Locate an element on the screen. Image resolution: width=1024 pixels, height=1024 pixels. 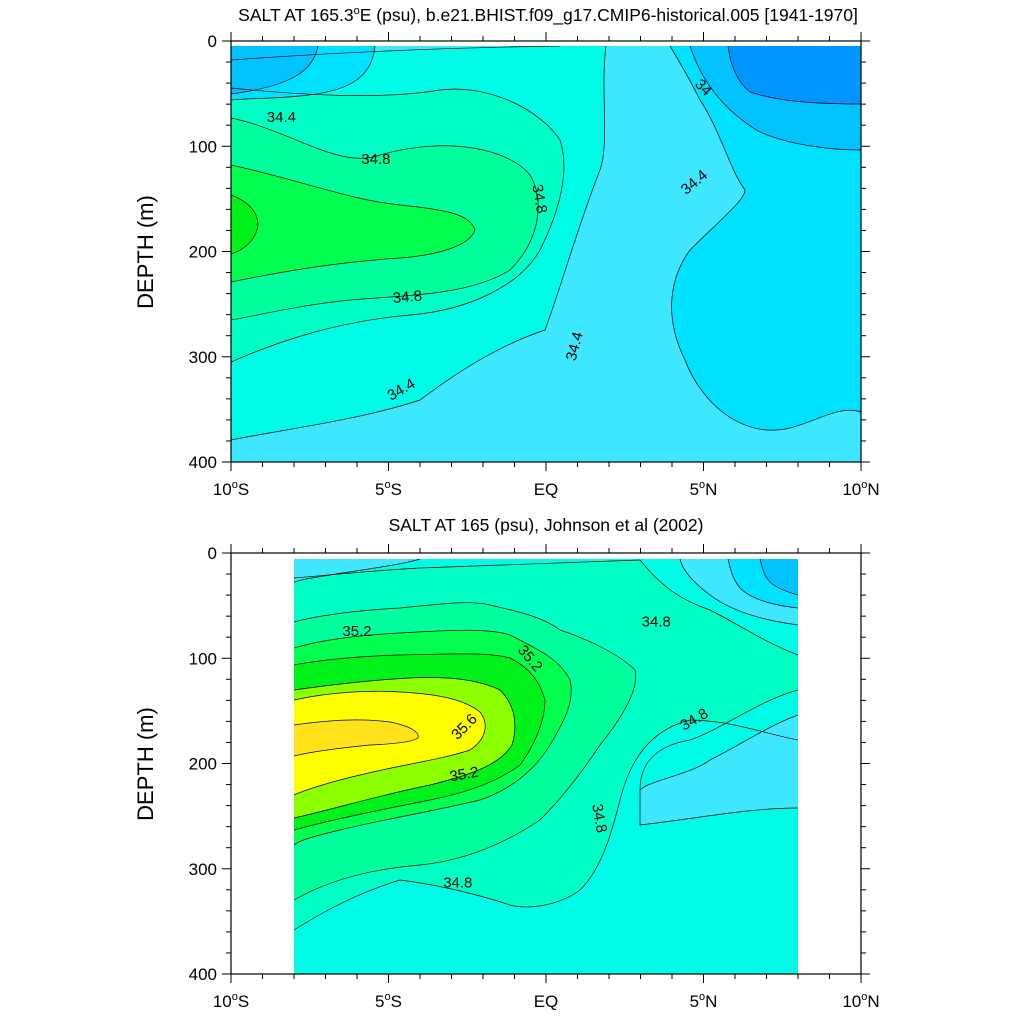
panel-bottom-y-ticklabels: 0 100 200 300 400 is located at coordinates (203, 764).